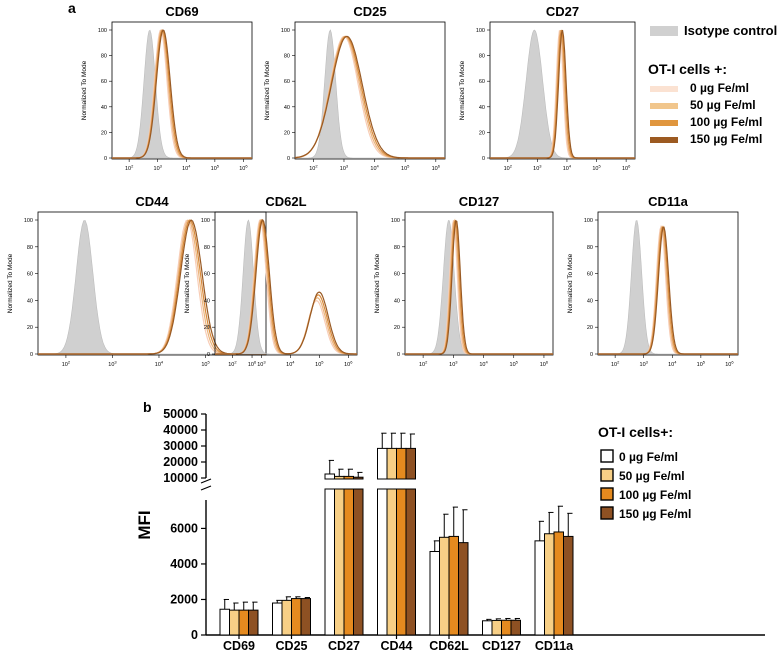 The height and width of the screenshot is (656, 784). I want to click on legend-entry: 100 µg Fe/ml, so click(655, 495).